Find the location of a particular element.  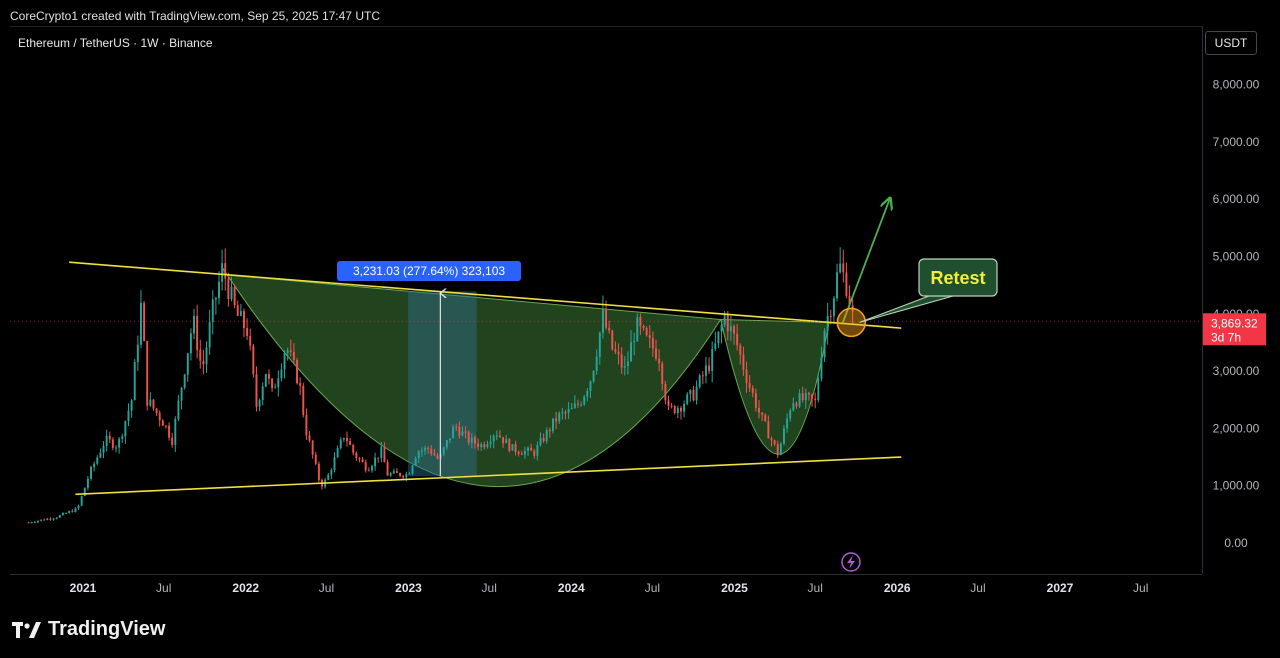

y-tick-label: 8,000.00 is located at coordinates (1236, 85).